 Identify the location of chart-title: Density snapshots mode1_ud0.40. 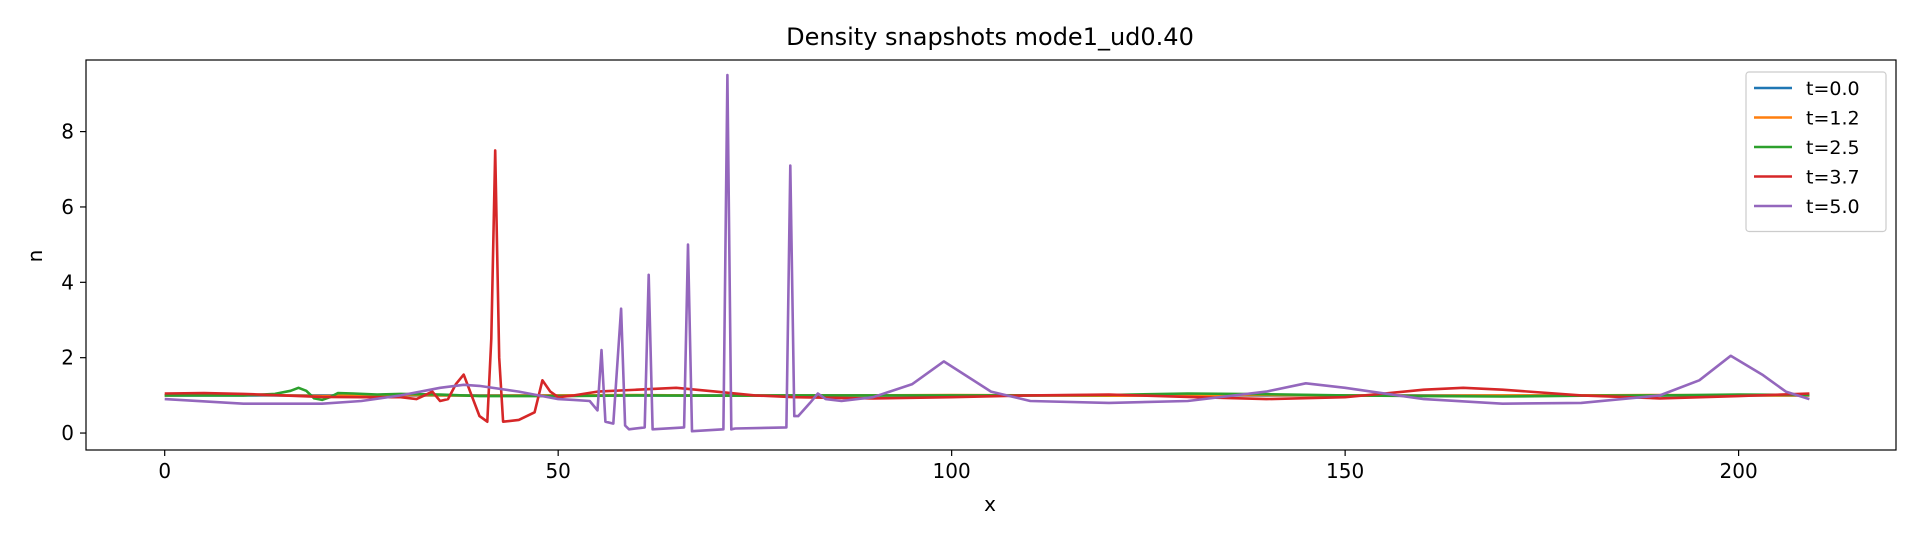
(990, 37).